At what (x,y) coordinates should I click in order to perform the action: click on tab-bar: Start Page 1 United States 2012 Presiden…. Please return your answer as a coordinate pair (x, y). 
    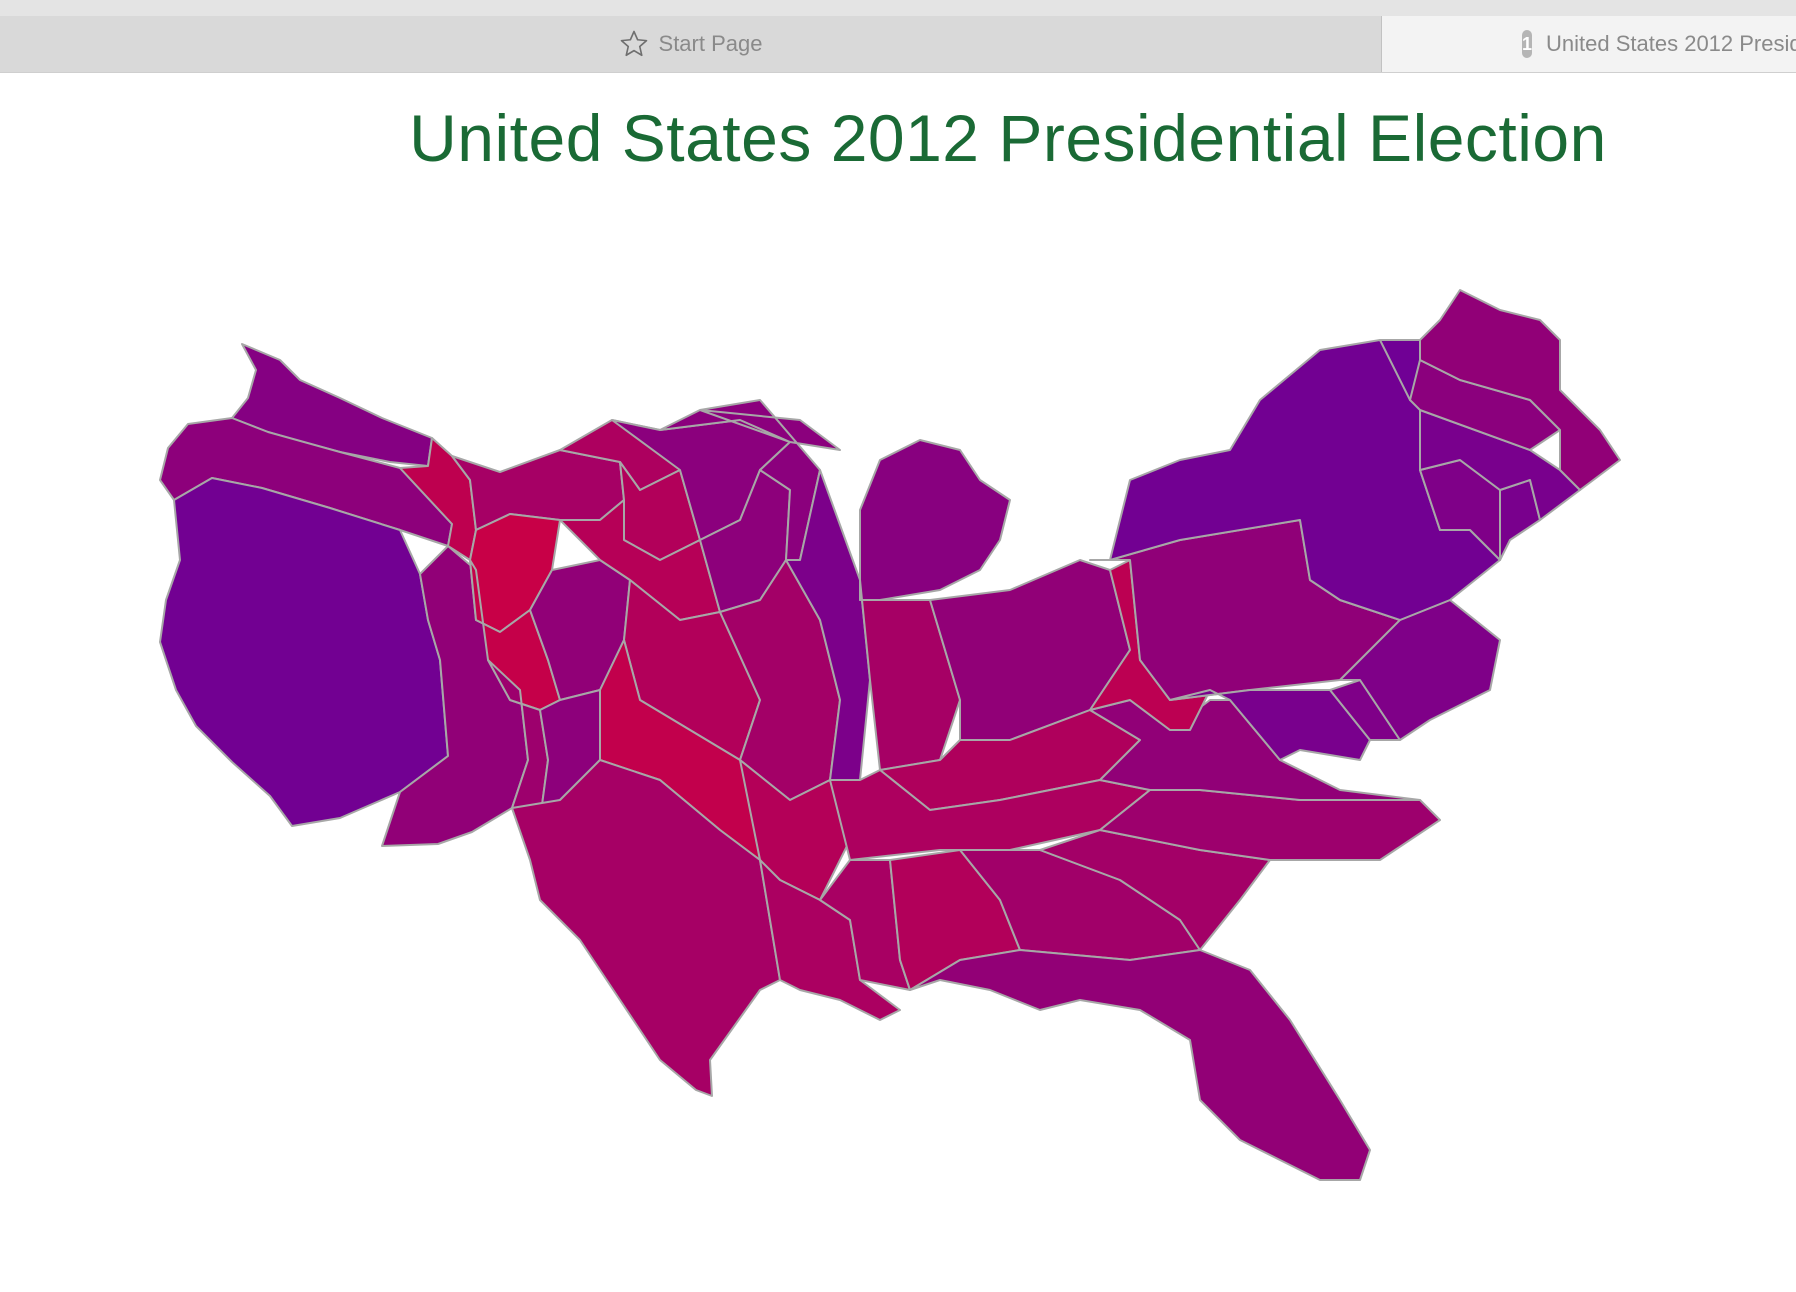
    Looking at the image, I should click on (898, 44).